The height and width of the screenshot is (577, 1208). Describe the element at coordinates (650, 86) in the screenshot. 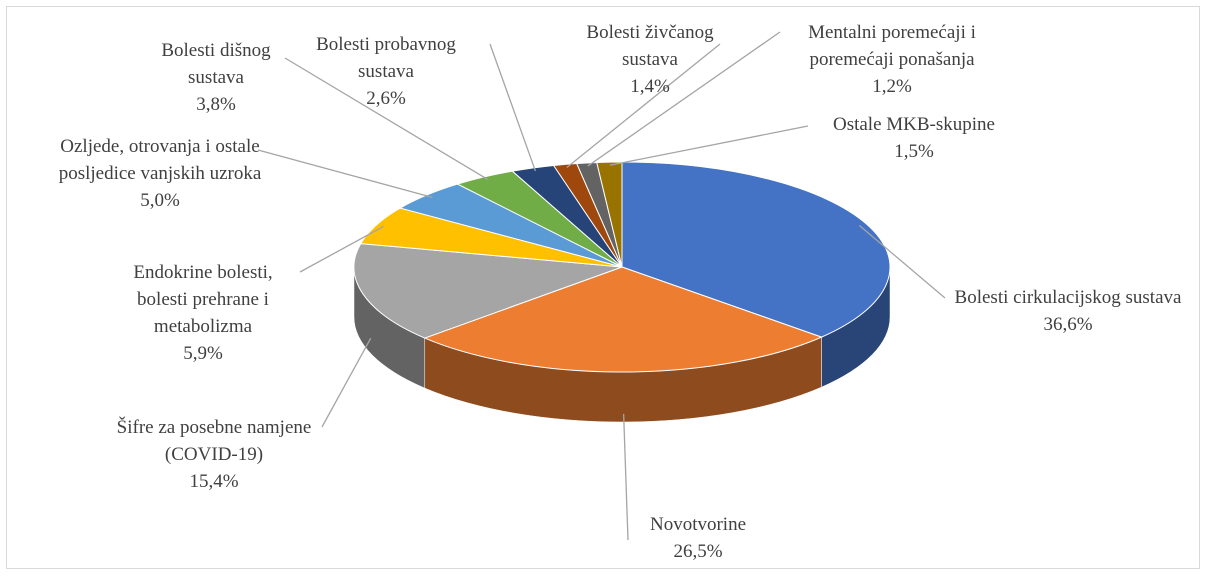

I see `value-label: 1,4%` at that location.